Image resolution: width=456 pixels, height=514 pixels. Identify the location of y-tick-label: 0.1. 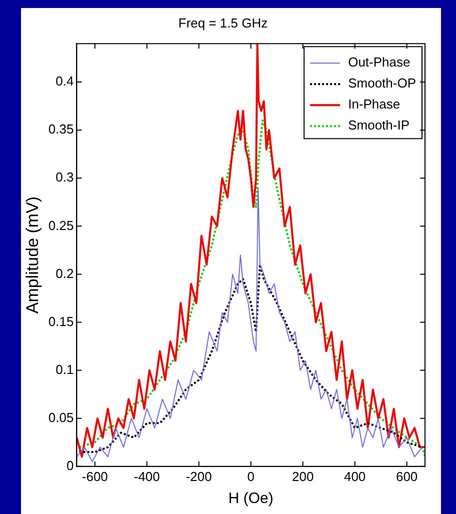
(65, 369).